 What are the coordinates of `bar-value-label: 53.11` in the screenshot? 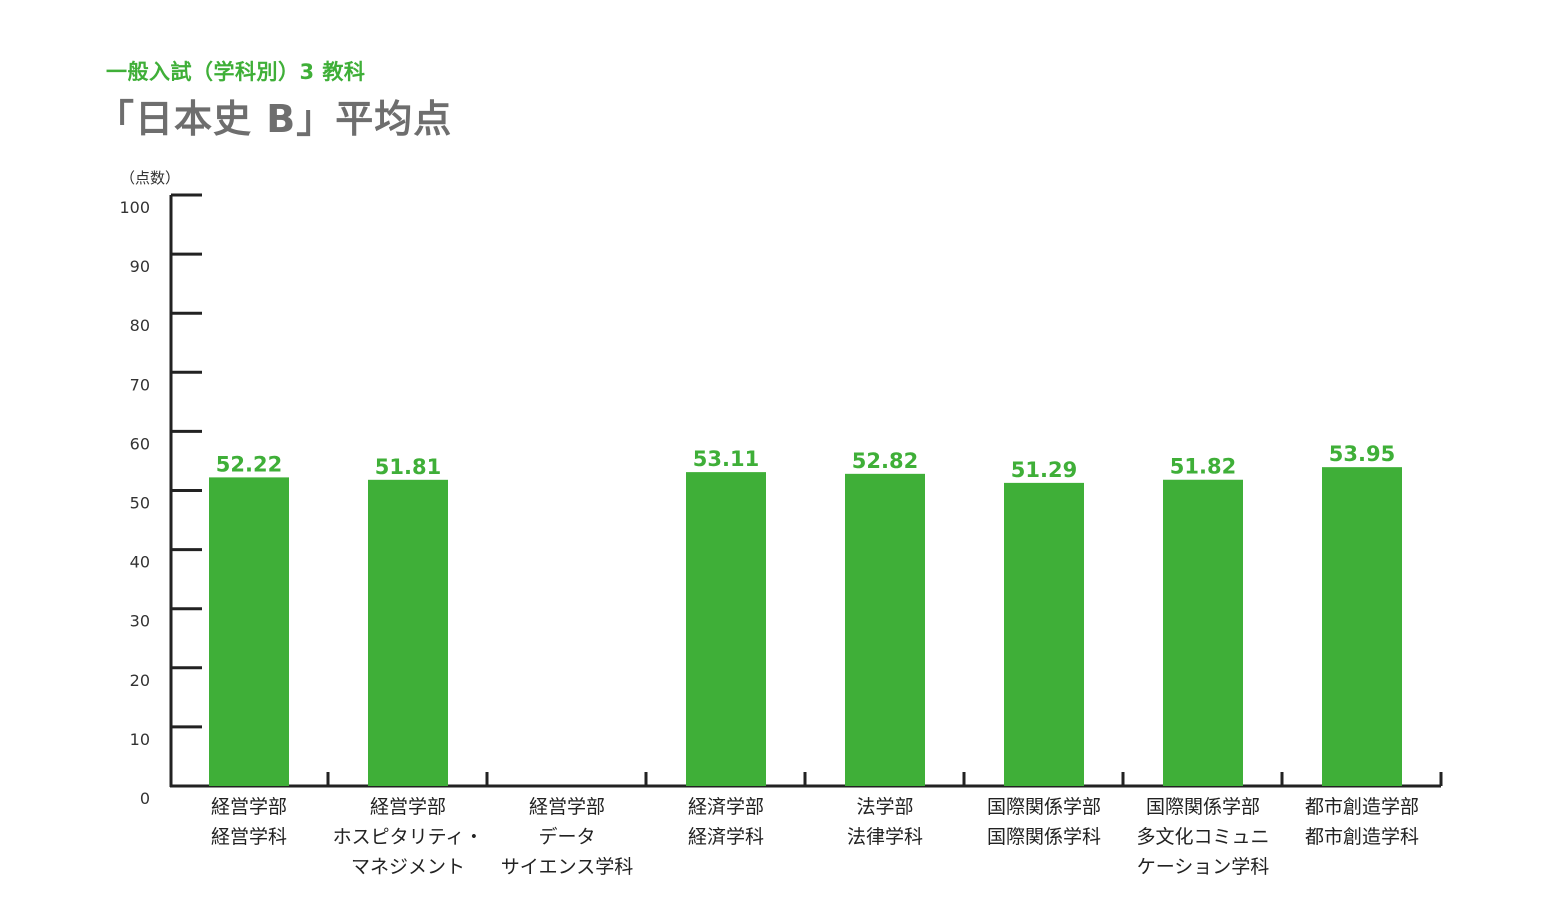 It's located at (726, 459).